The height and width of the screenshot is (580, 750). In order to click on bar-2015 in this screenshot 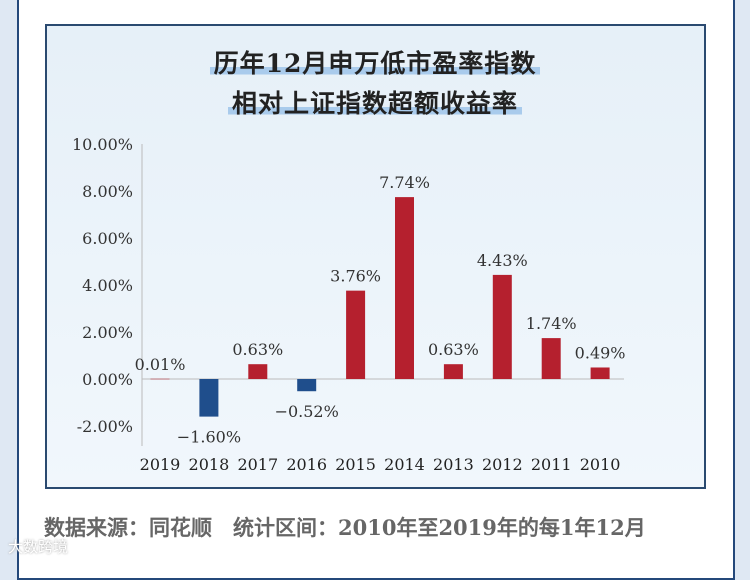, I will do `click(356, 334)`.